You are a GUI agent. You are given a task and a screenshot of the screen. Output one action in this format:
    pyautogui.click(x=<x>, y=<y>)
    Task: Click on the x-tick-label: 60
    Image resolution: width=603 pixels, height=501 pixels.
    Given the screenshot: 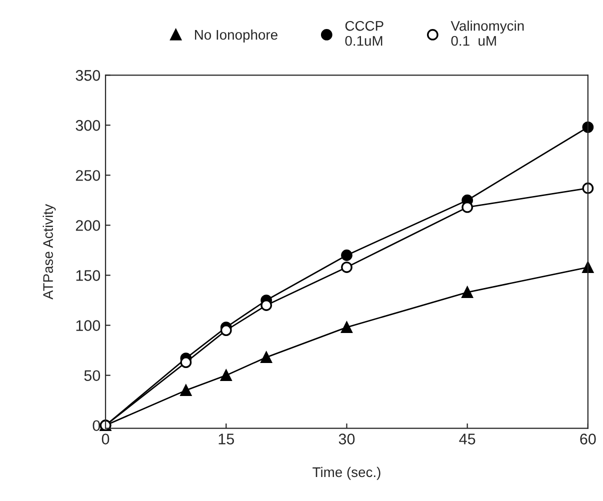 What is the action you would take?
    pyautogui.click(x=588, y=439)
    